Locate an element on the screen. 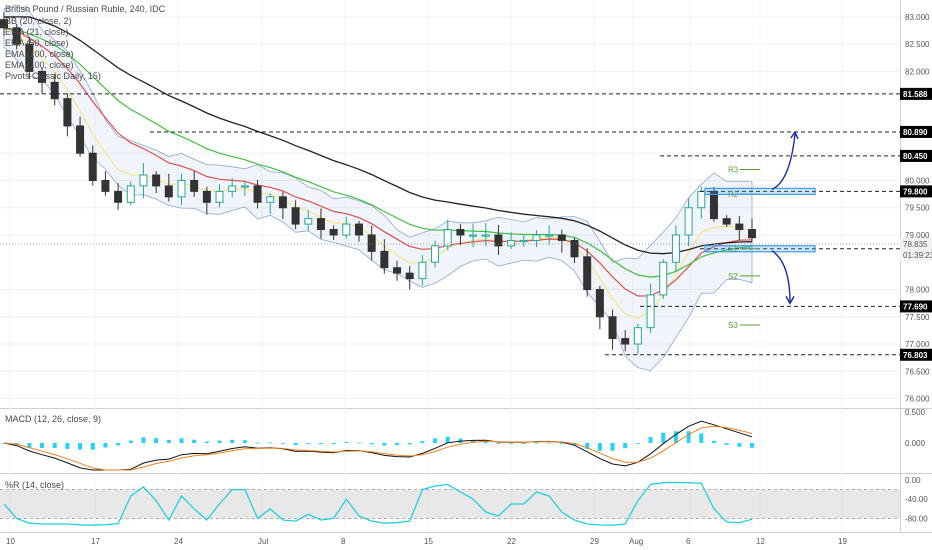 This screenshot has width=932, height=550. wr-label: %R (14, close) is located at coordinates (34, 485).